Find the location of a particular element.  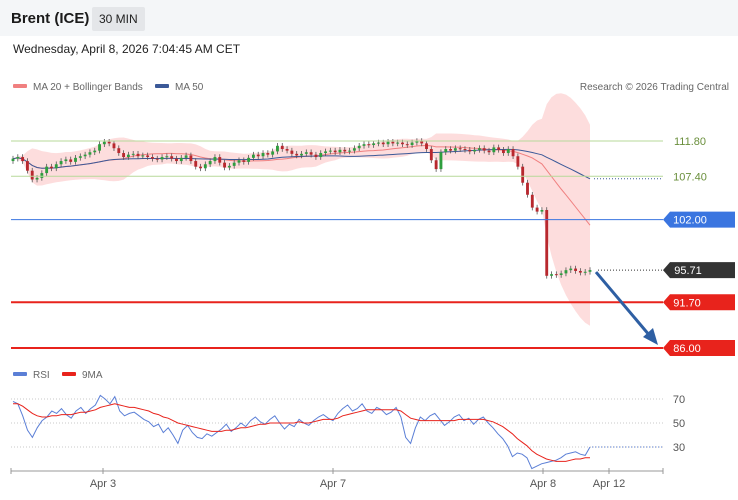

instrument-title: Brent (ICE) is located at coordinates (50, 18).